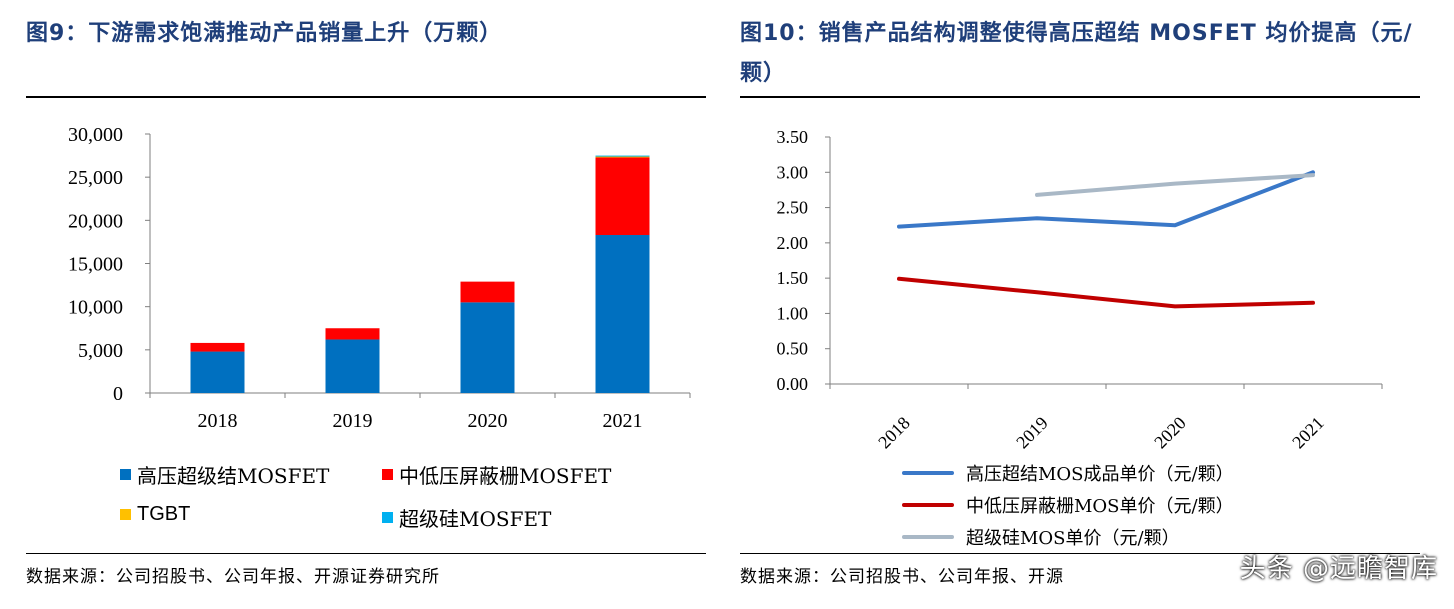  What do you see at coordinates (118, 394) in the screenshot?
I see `y-tick-label: 0` at bounding box center [118, 394].